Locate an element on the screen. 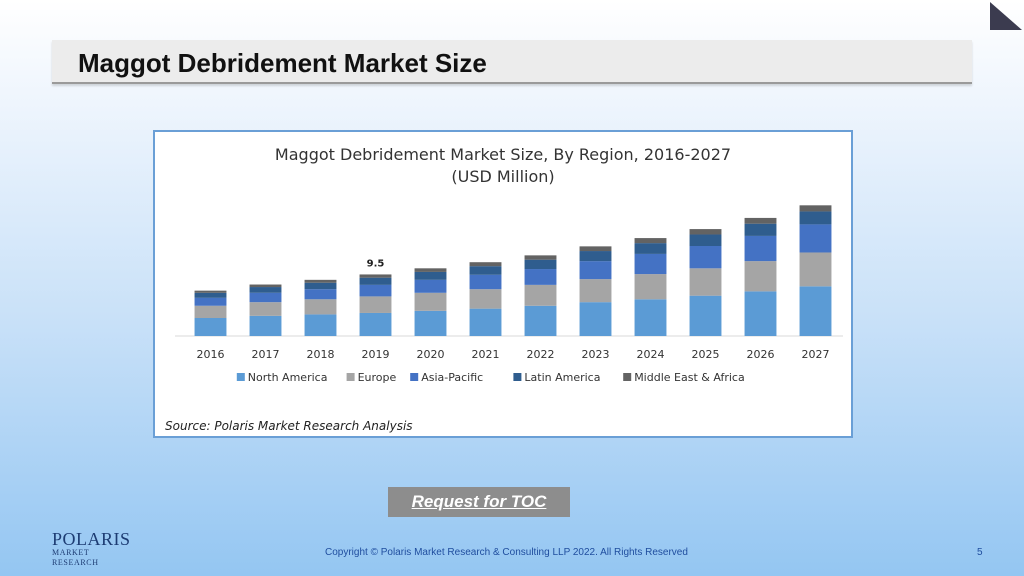 The image size is (1024, 576). slide-title: Maggot Debridement Market Size is located at coordinates (282, 63).